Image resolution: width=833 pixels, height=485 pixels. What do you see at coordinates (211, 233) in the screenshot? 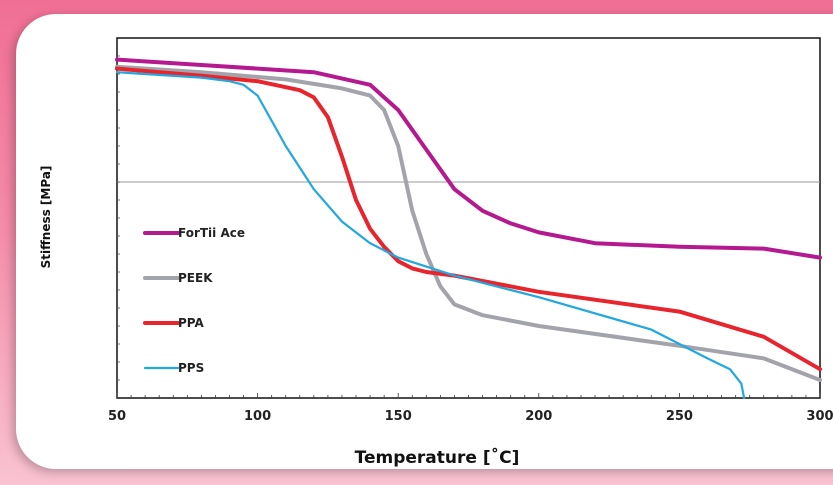
I see `legend-label-fortii-ace: ForTii Ace` at bounding box center [211, 233].